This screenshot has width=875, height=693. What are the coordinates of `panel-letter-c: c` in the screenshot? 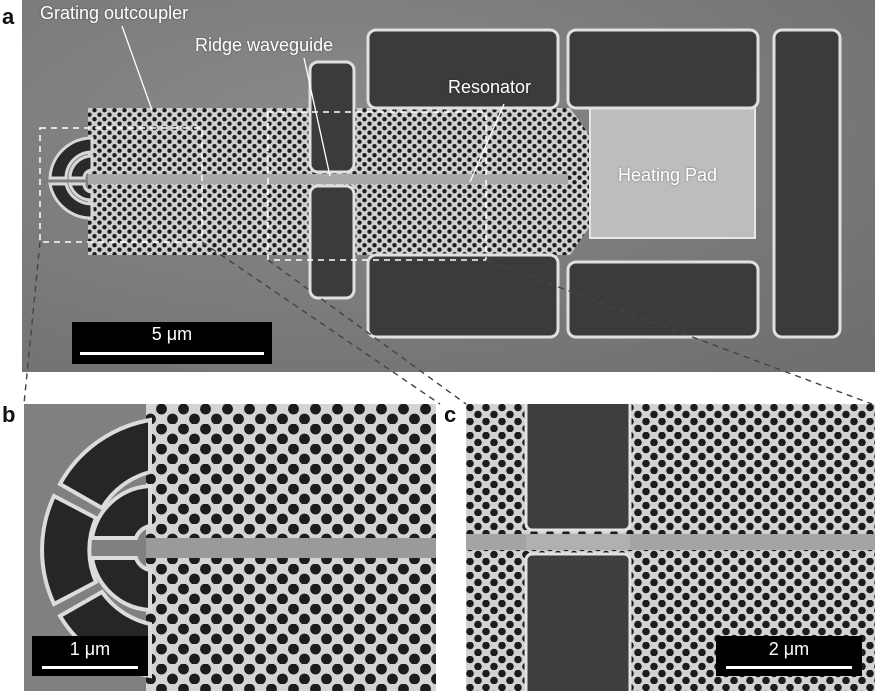 It's located at (450, 414).